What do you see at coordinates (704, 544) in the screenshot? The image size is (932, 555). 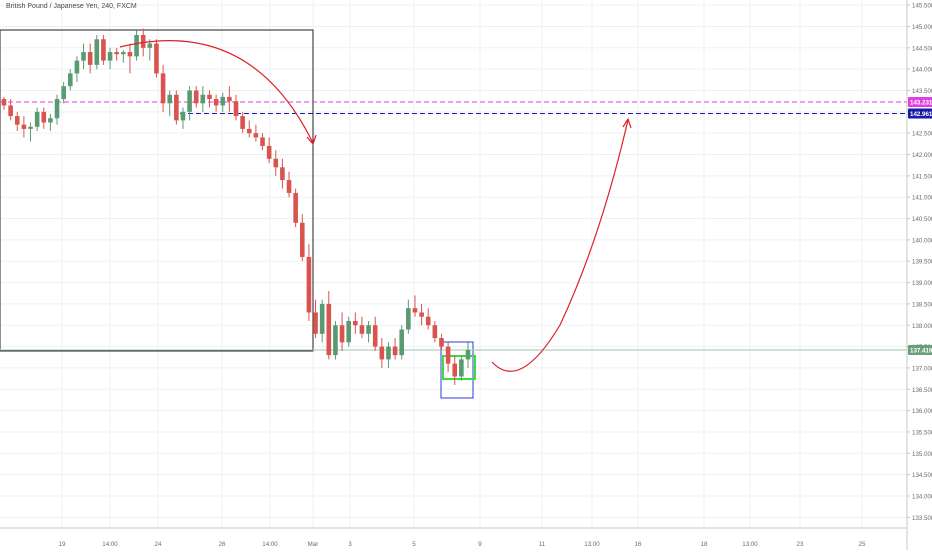 I see `time-tick-label: 18` at bounding box center [704, 544].